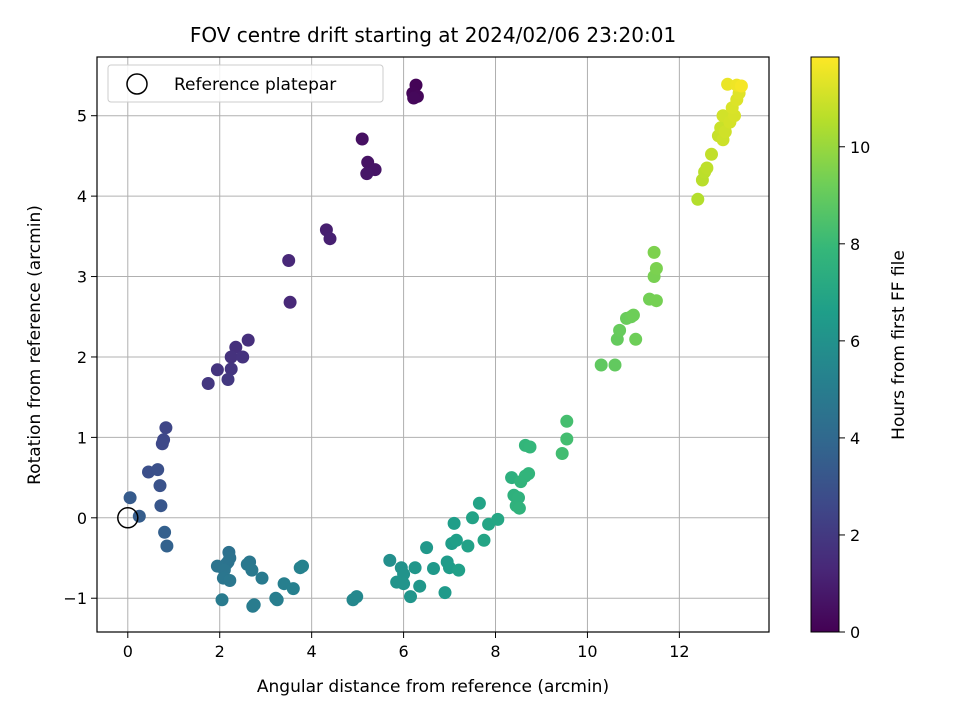  I want to click on colorbar-label: Hours from first FF file, so click(899, 345).